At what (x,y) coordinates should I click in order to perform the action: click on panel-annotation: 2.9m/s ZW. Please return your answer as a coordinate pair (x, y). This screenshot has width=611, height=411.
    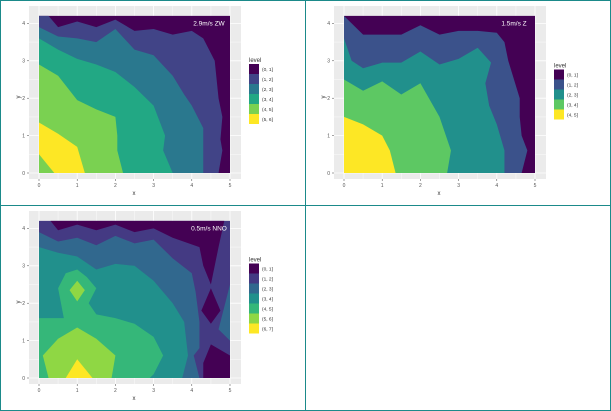
    Looking at the image, I should click on (209, 23).